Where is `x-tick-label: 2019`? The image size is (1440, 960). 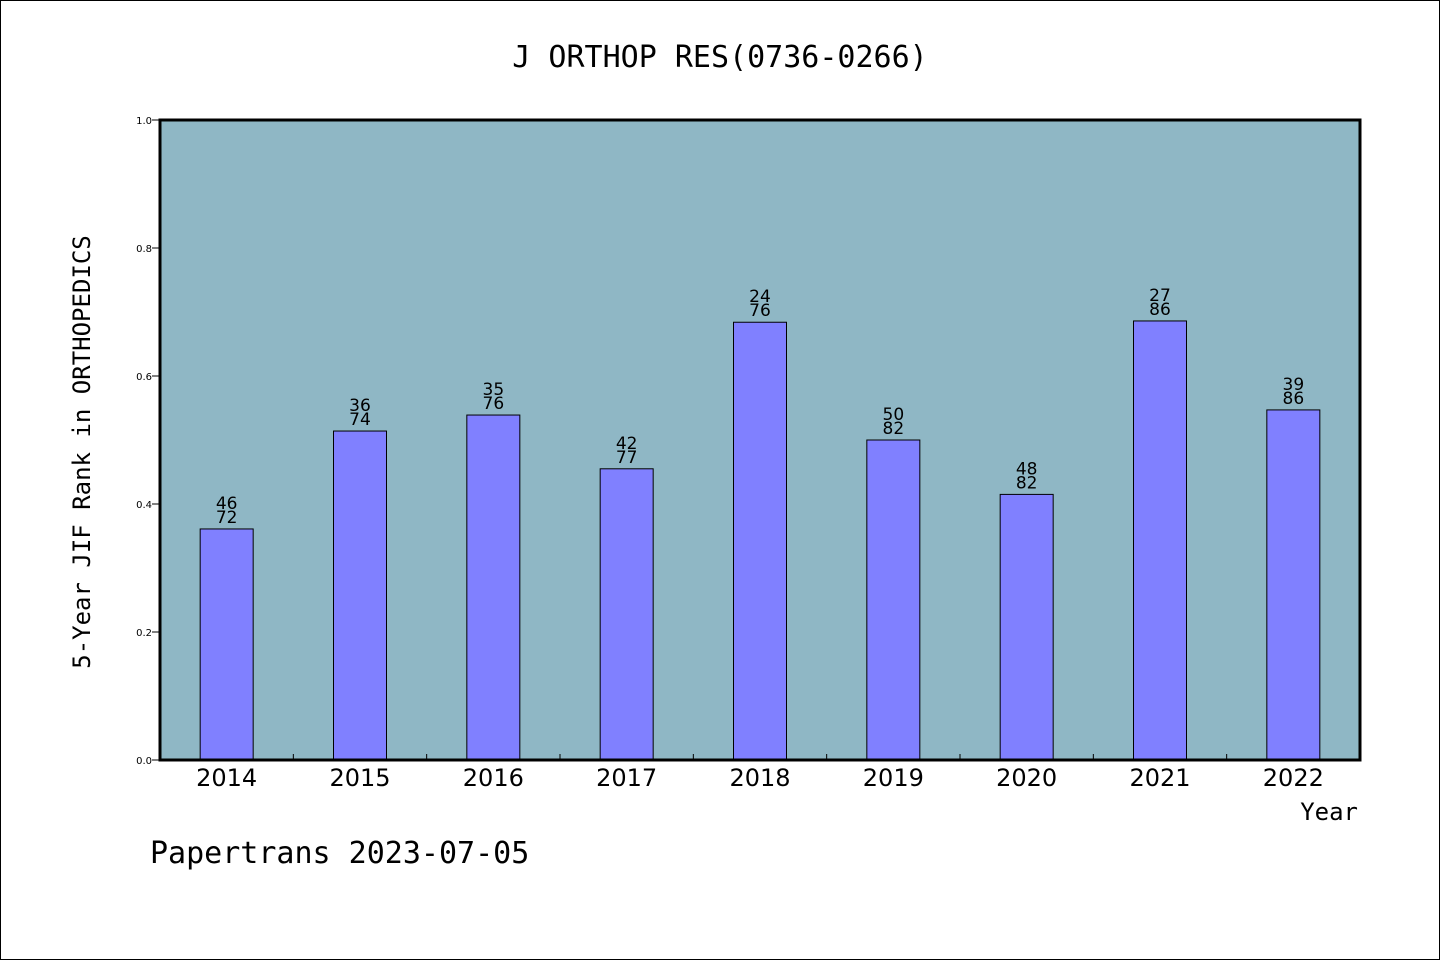
x-tick-label: 2019 is located at coordinates (893, 778).